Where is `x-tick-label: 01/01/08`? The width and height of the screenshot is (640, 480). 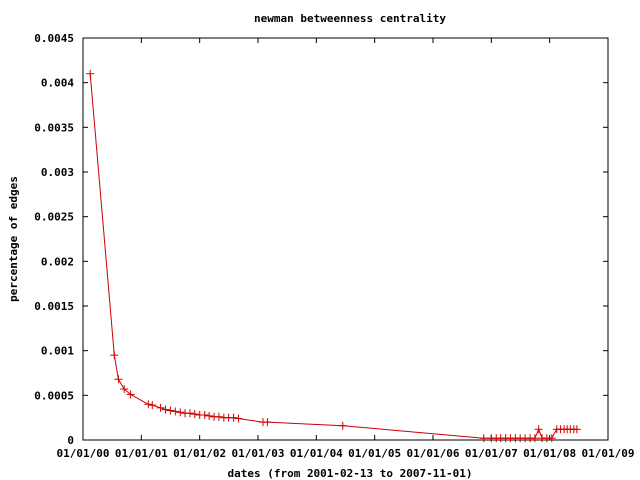
x-tick-label: 01/01/08 is located at coordinates (549, 453).